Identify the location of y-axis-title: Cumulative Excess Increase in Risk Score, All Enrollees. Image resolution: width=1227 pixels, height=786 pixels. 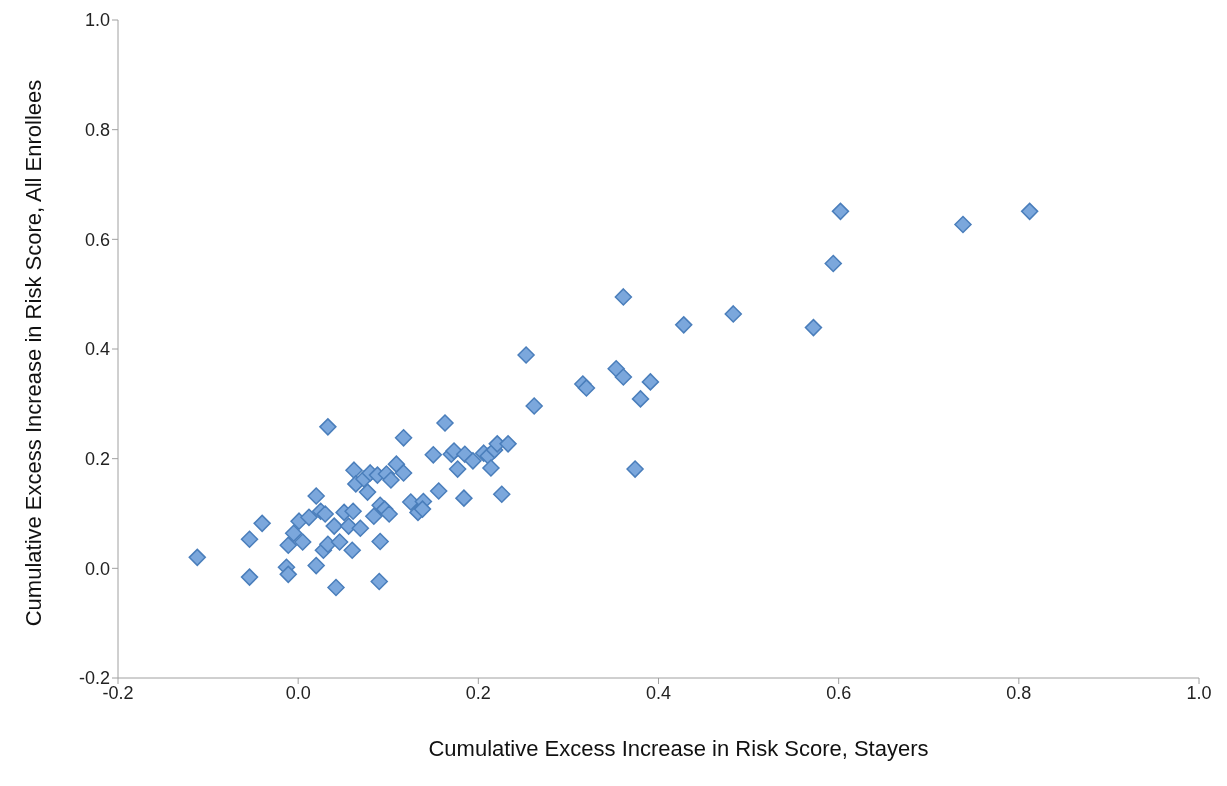
(34, 353).